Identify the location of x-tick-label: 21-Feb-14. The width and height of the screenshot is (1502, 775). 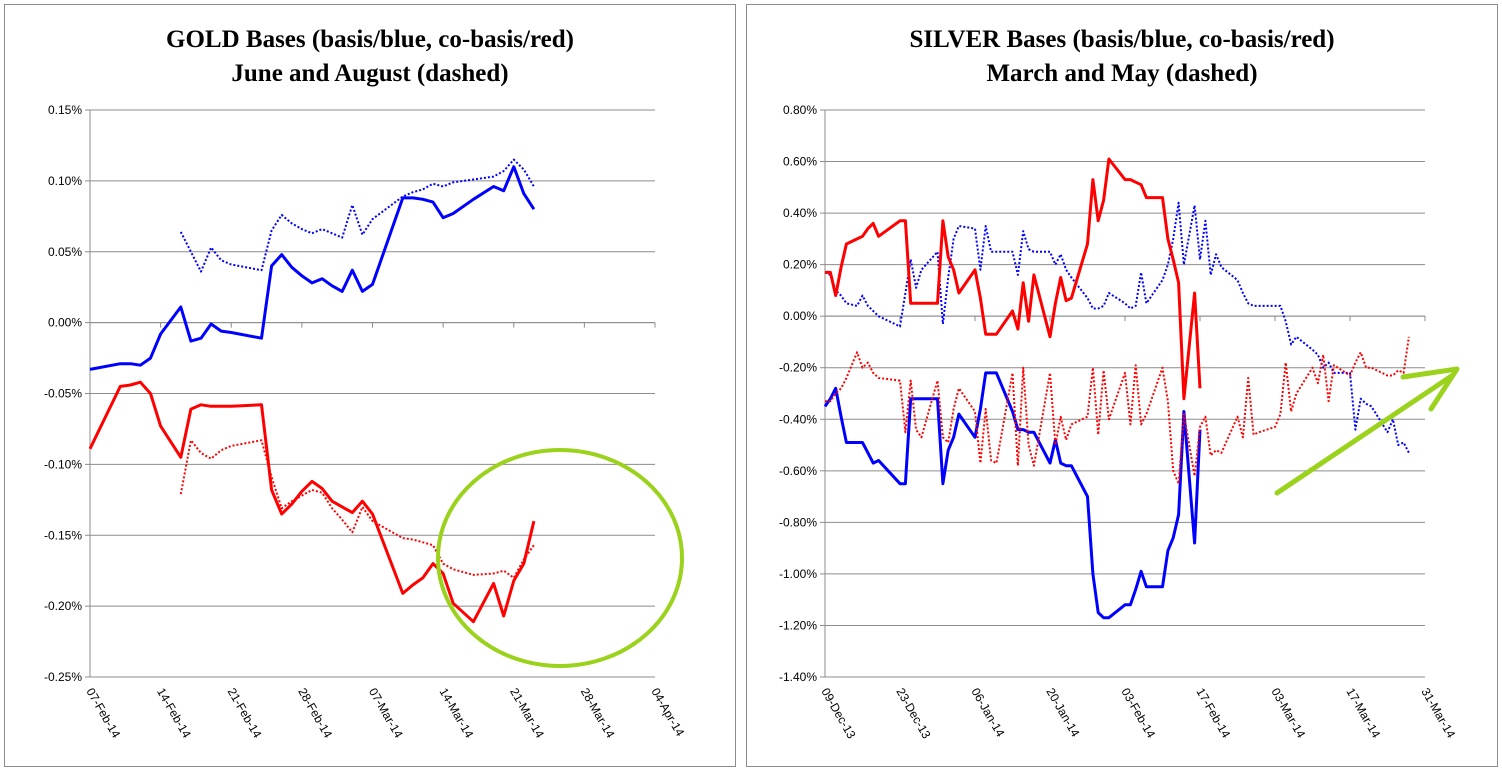
(245, 713).